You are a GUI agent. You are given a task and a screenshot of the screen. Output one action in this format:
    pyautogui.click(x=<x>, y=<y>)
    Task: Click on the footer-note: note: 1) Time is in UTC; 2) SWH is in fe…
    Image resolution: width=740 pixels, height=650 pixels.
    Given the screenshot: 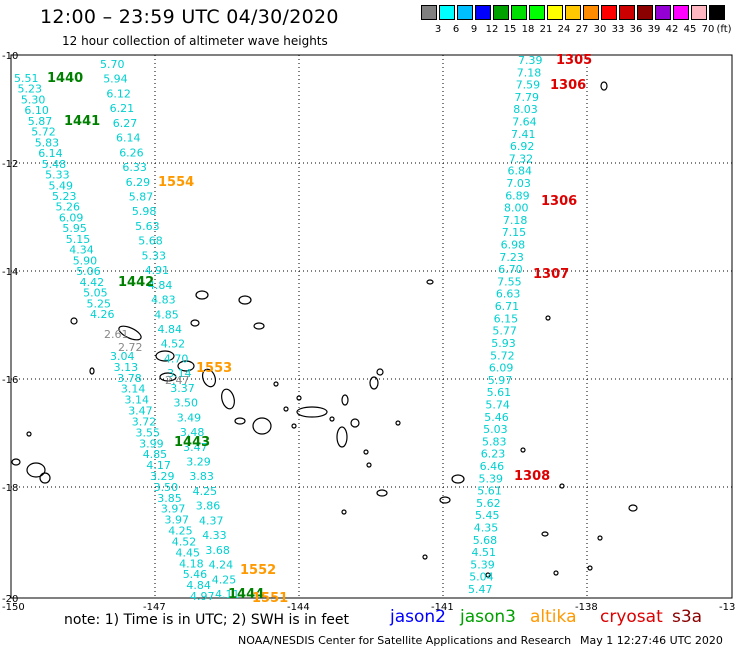 What is the action you would take?
    pyautogui.click(x=207, y=620)
    